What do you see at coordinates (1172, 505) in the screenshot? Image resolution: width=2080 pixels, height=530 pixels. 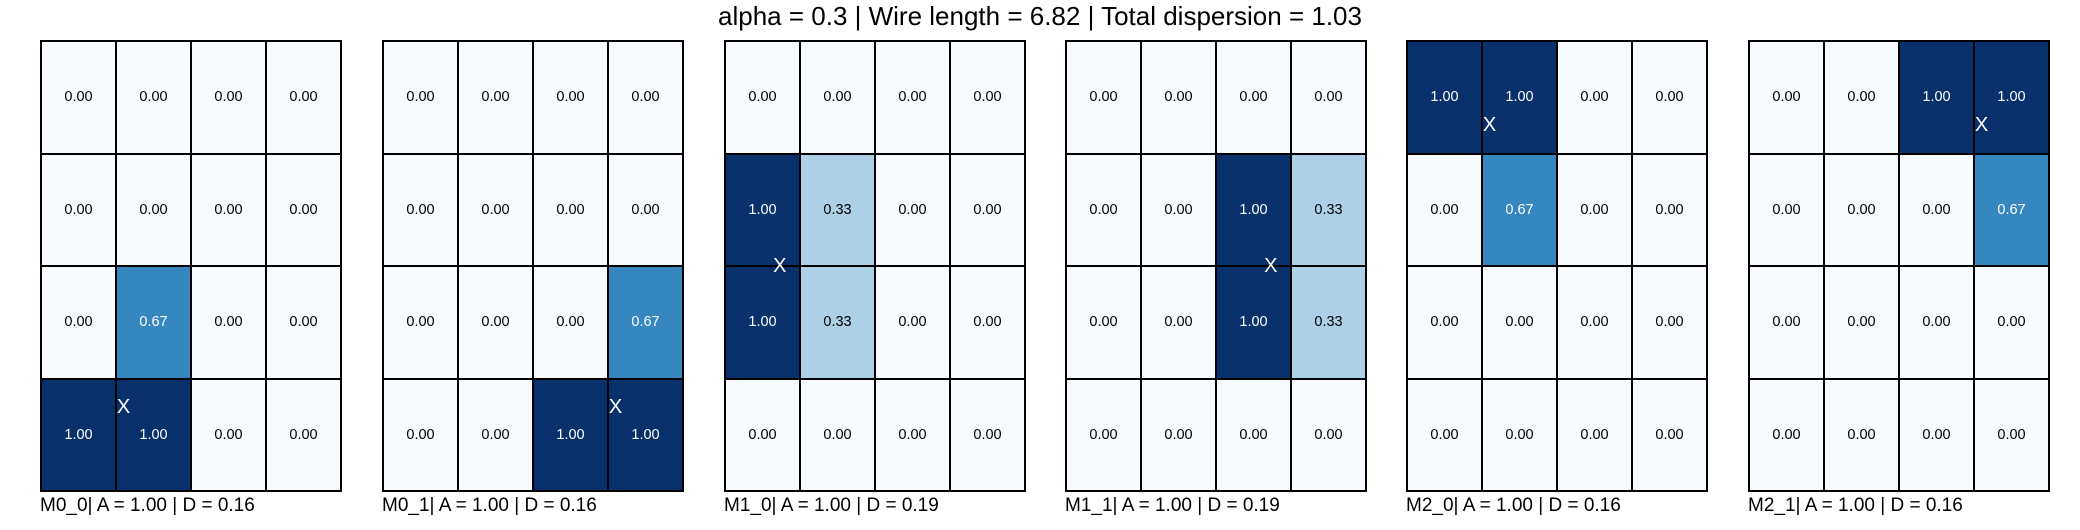 I see `panel-label: M1_1| A = 1.00 | D = 0.19` at bounding box center [1172, 505].